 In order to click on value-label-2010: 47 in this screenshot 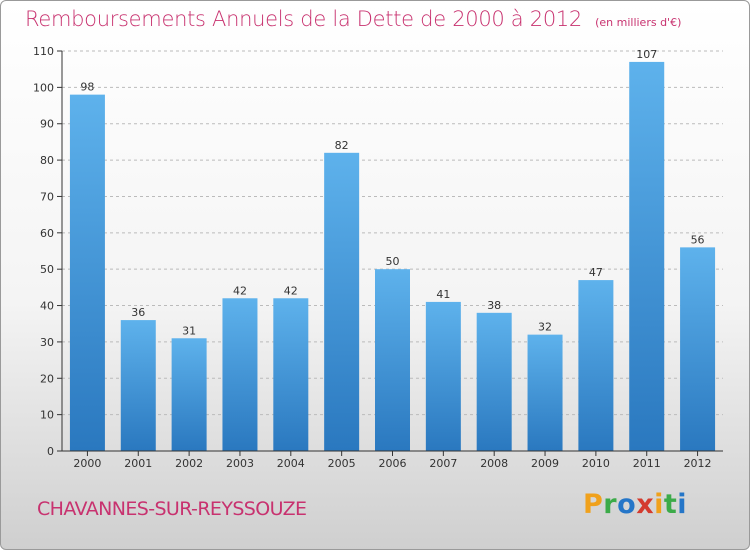, I will do `click(596, 272)`.